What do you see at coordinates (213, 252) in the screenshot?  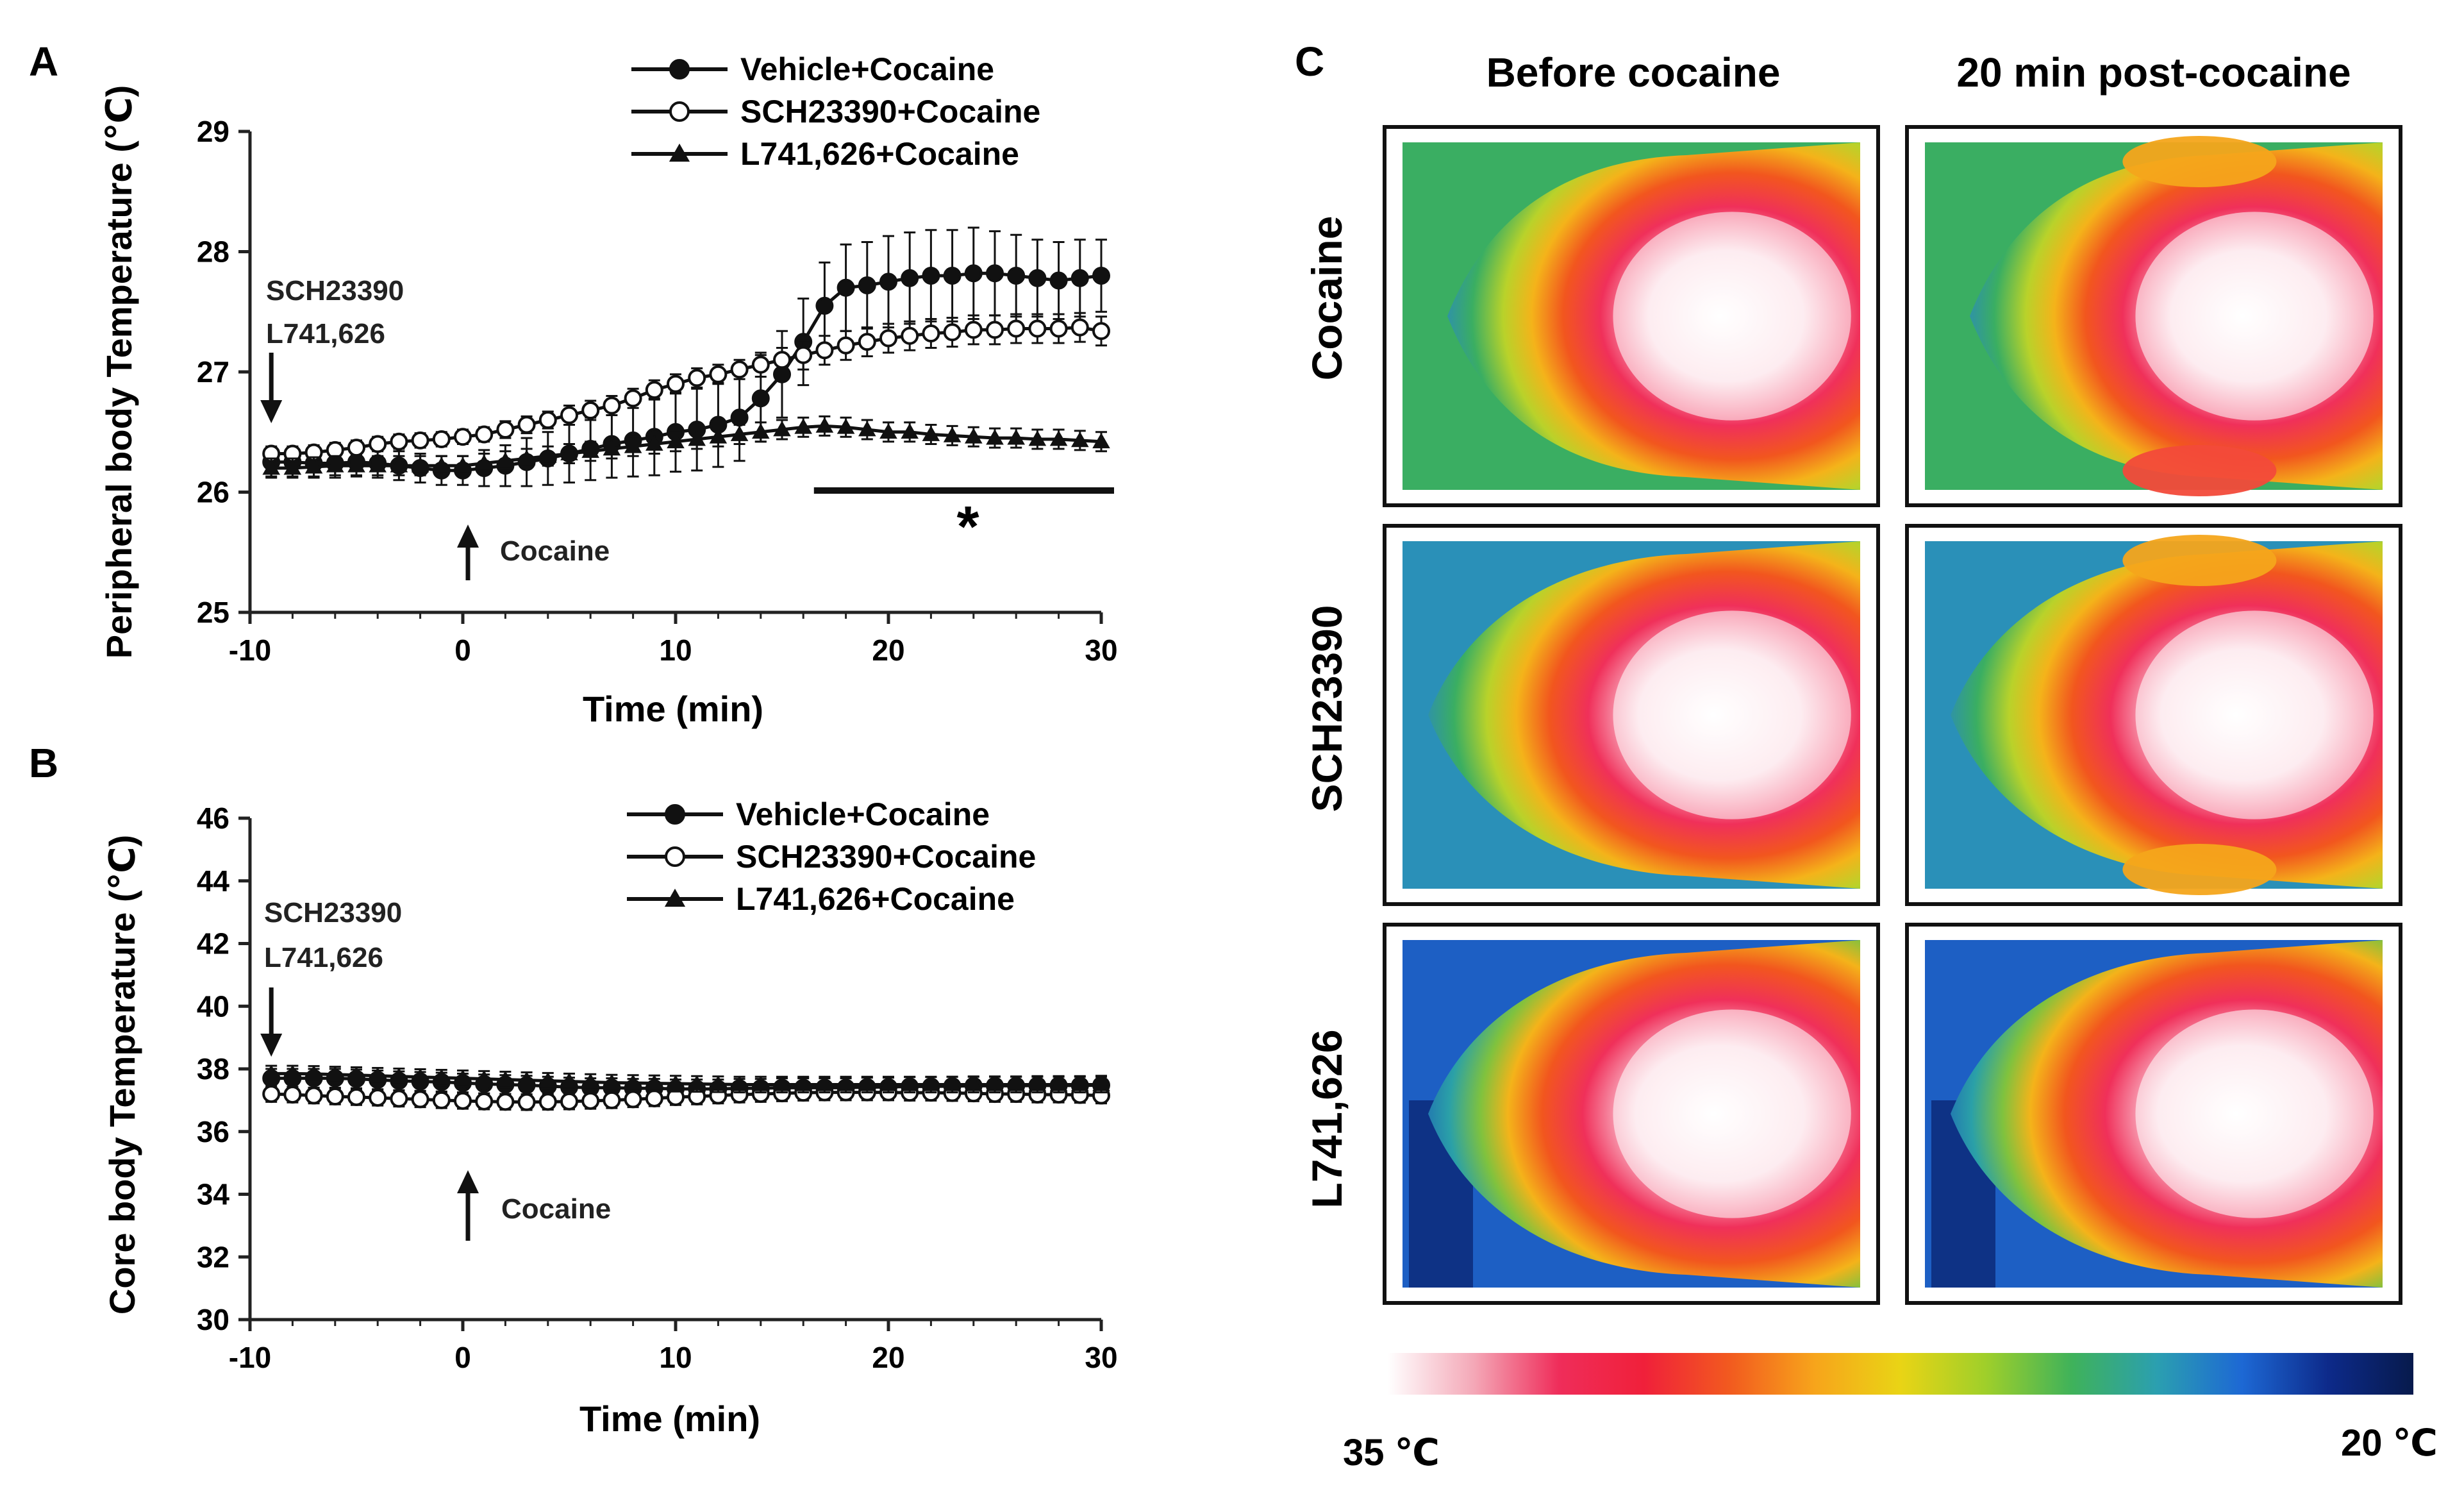 I see `y-tick-label: 28` at bounding box center [213, 252].